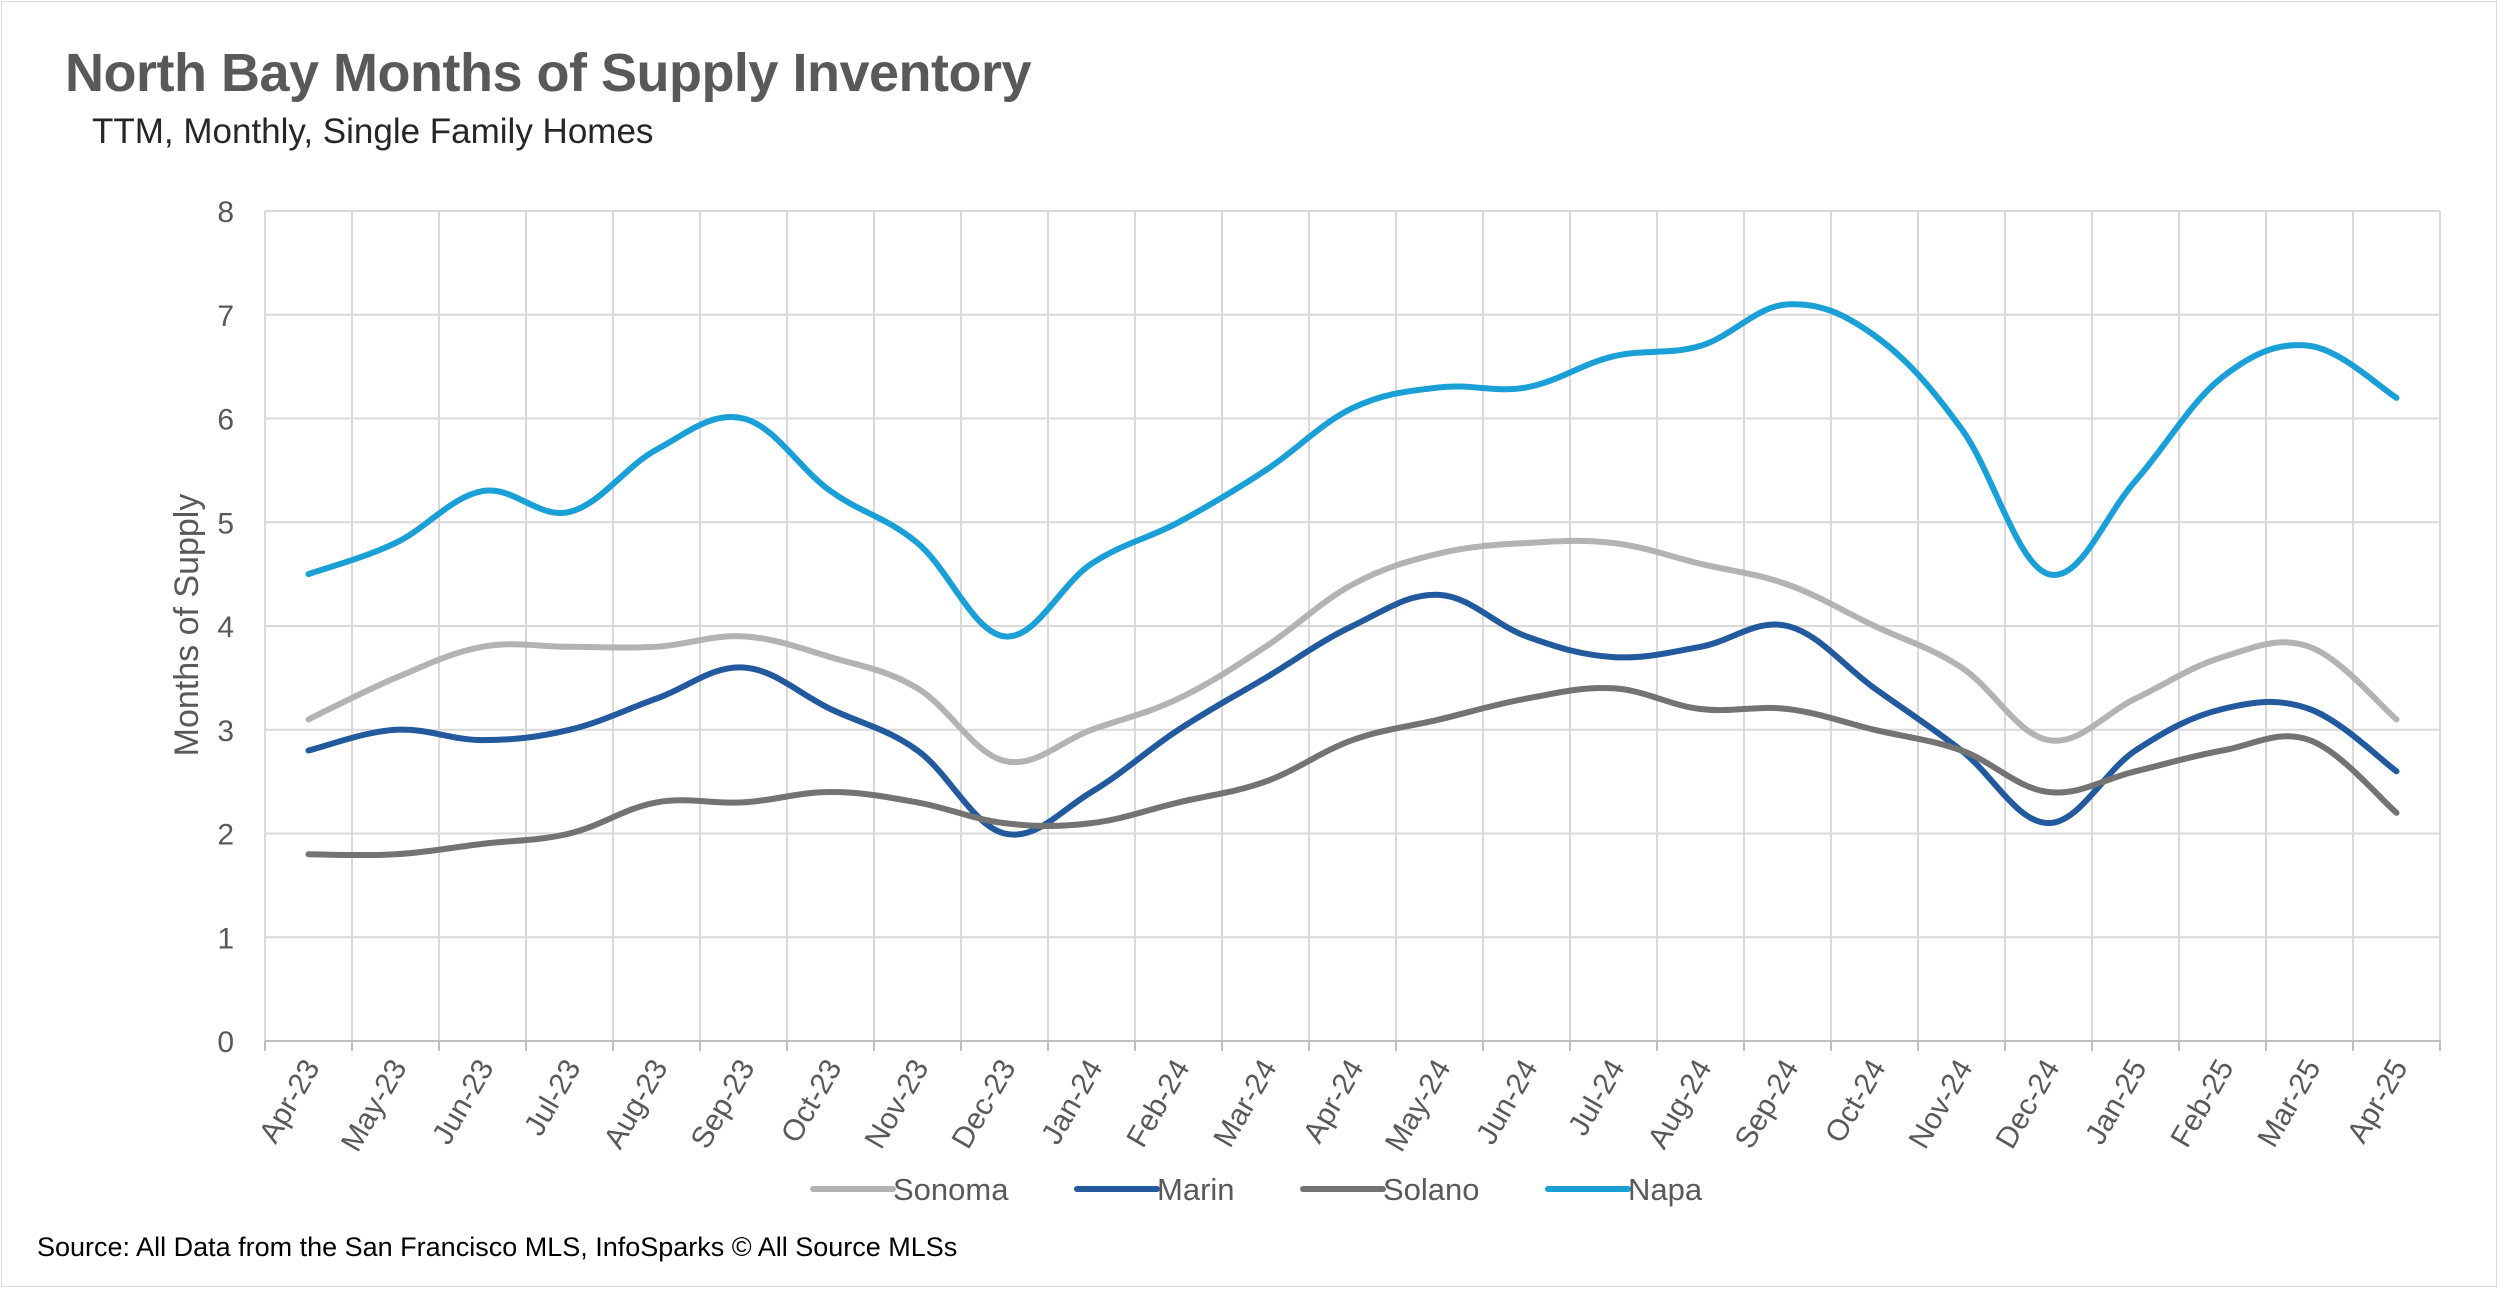  What do you see at coordinates (225, 1042) in the screenshot?
I see `y-tick-label: 0` at bounding box center [225, 1042].